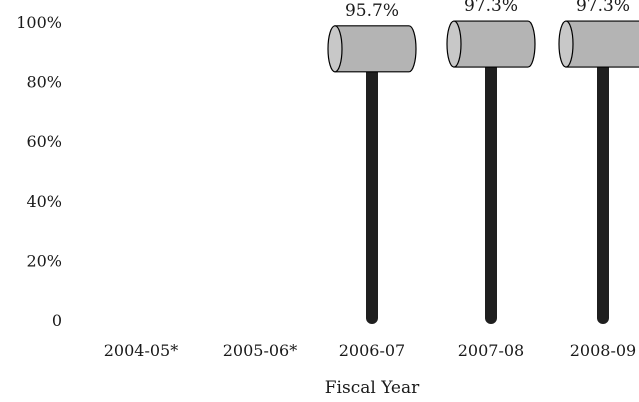 The width and height of the screenshot is (639, 402). I want to click on x-tick-label: 2006-07, so click(372, 350).